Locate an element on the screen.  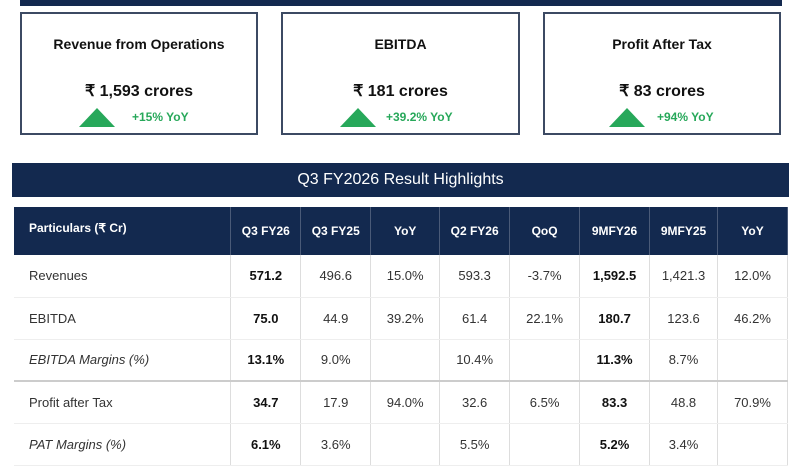
table-cell: 75.0 is located at coordinates (266, 318).